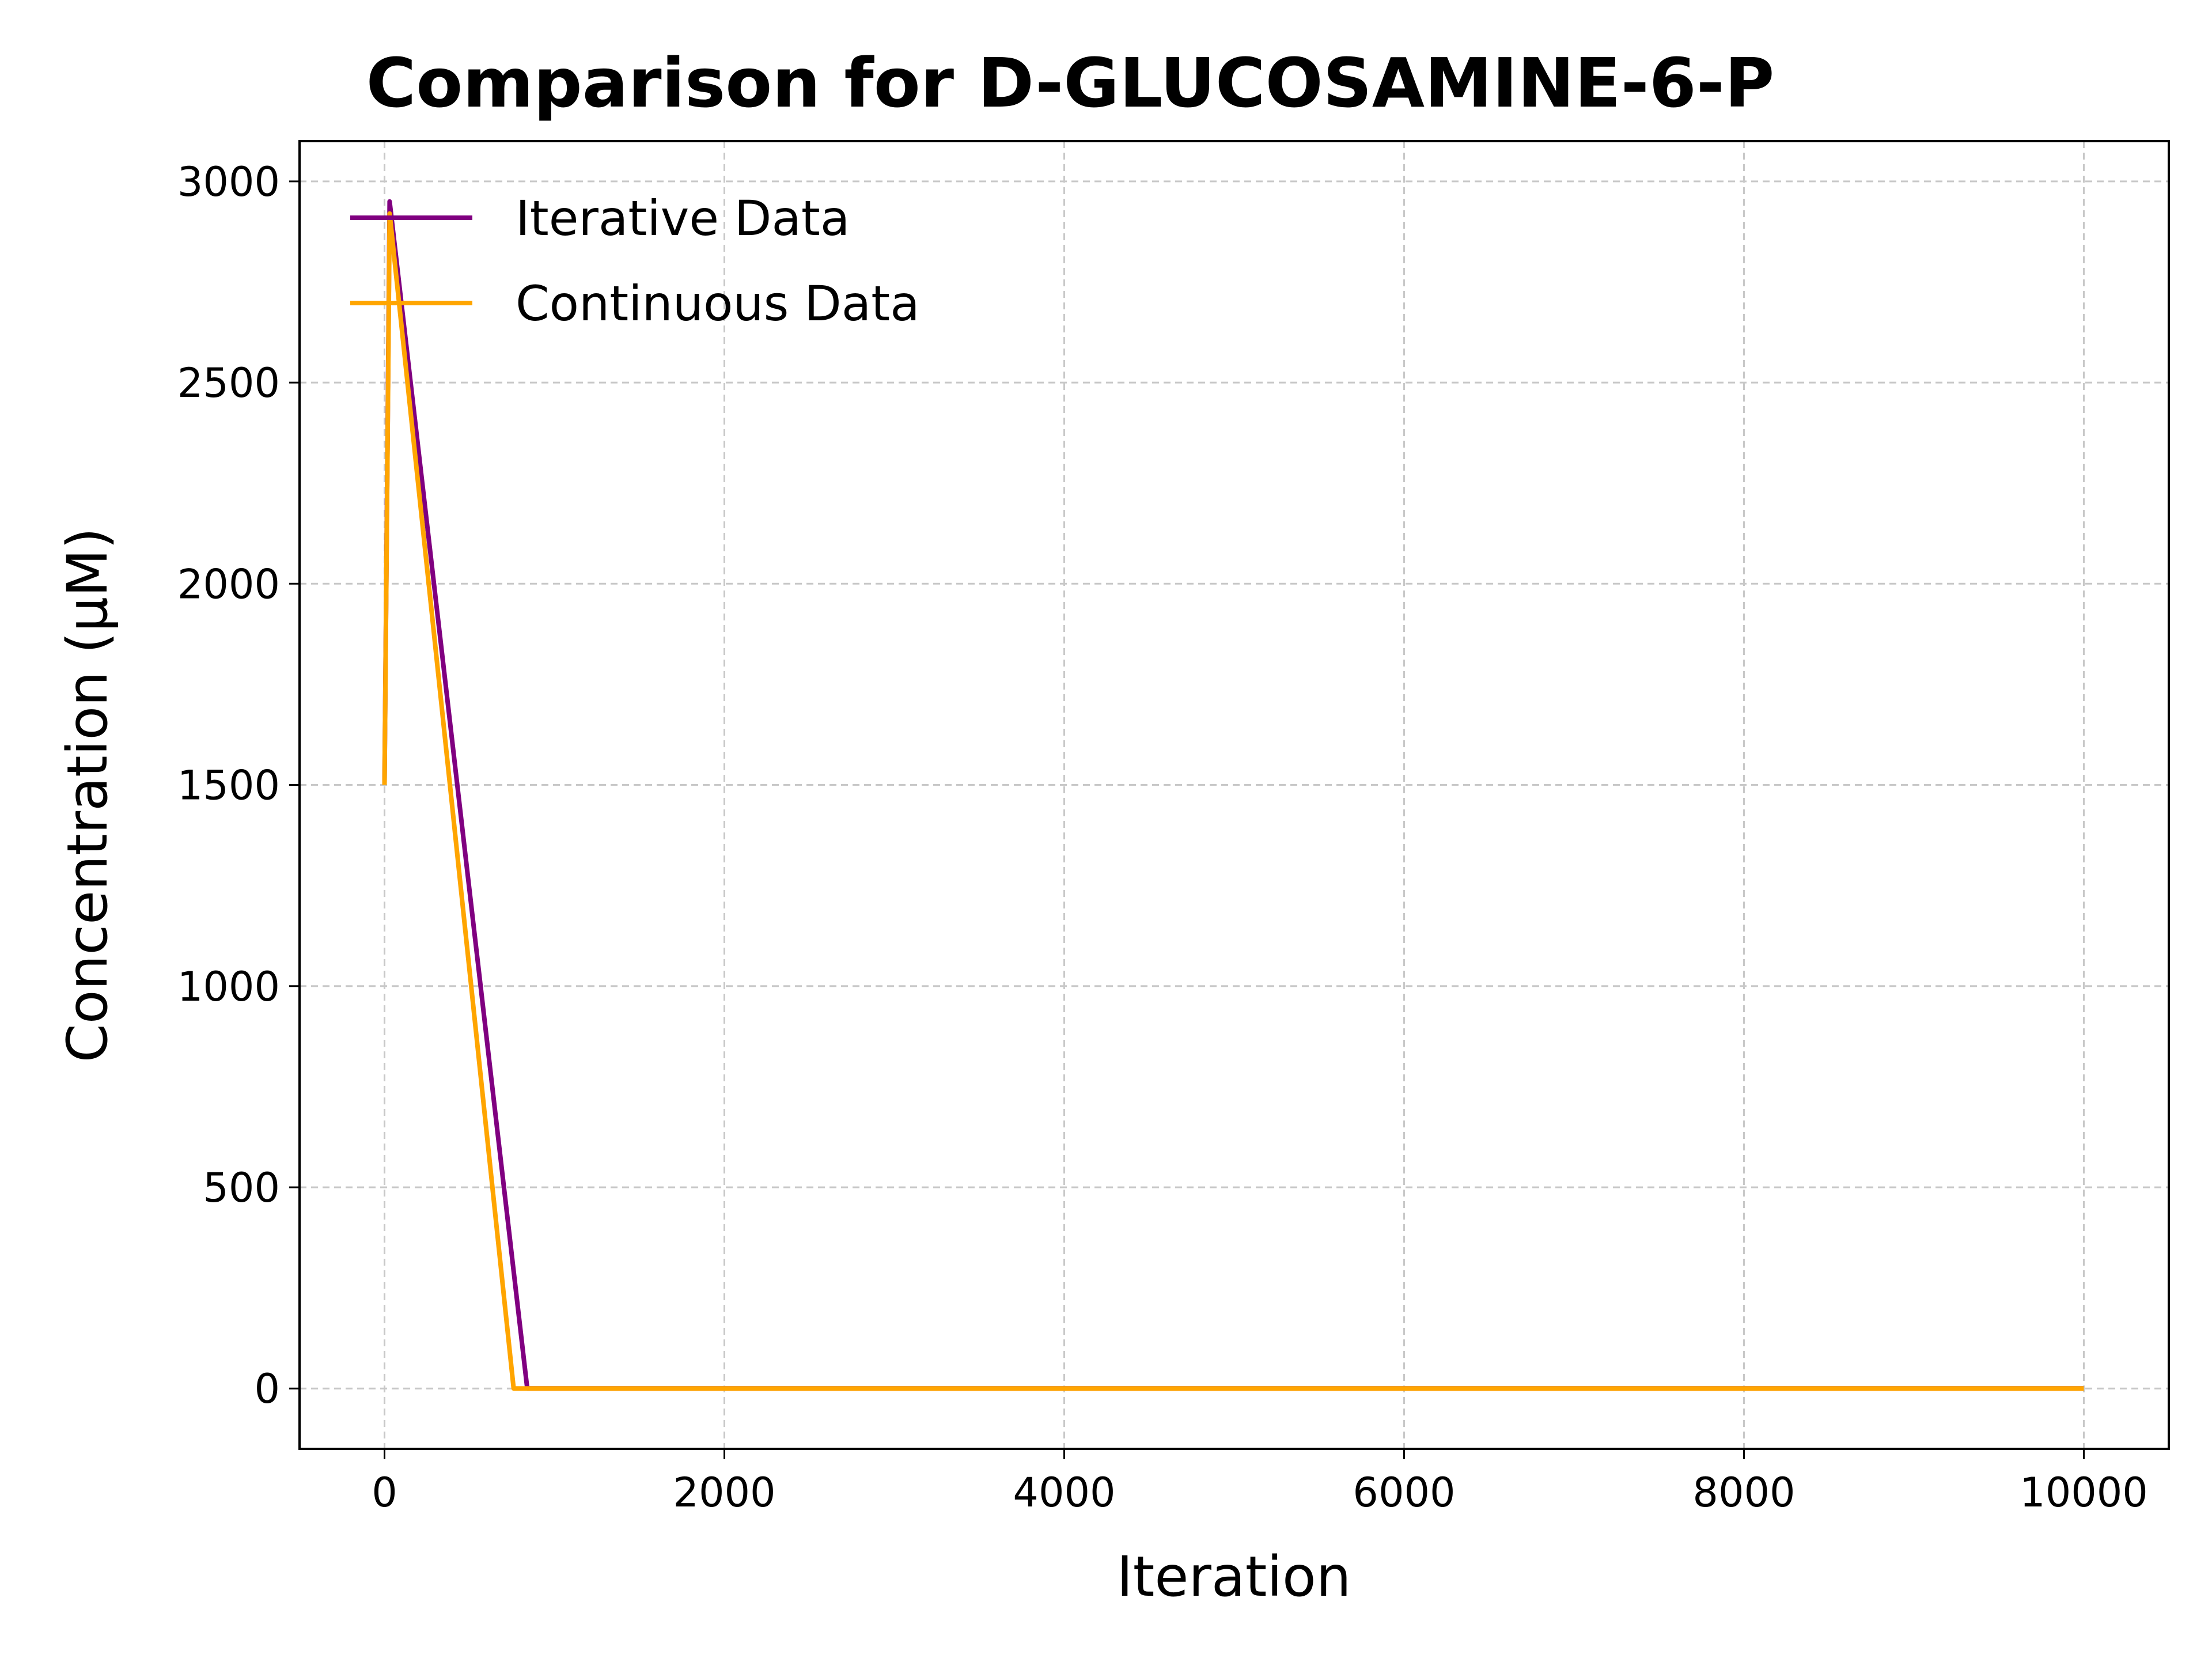  I want to click on x-tick-label: 10000, so click(2084, 1493).